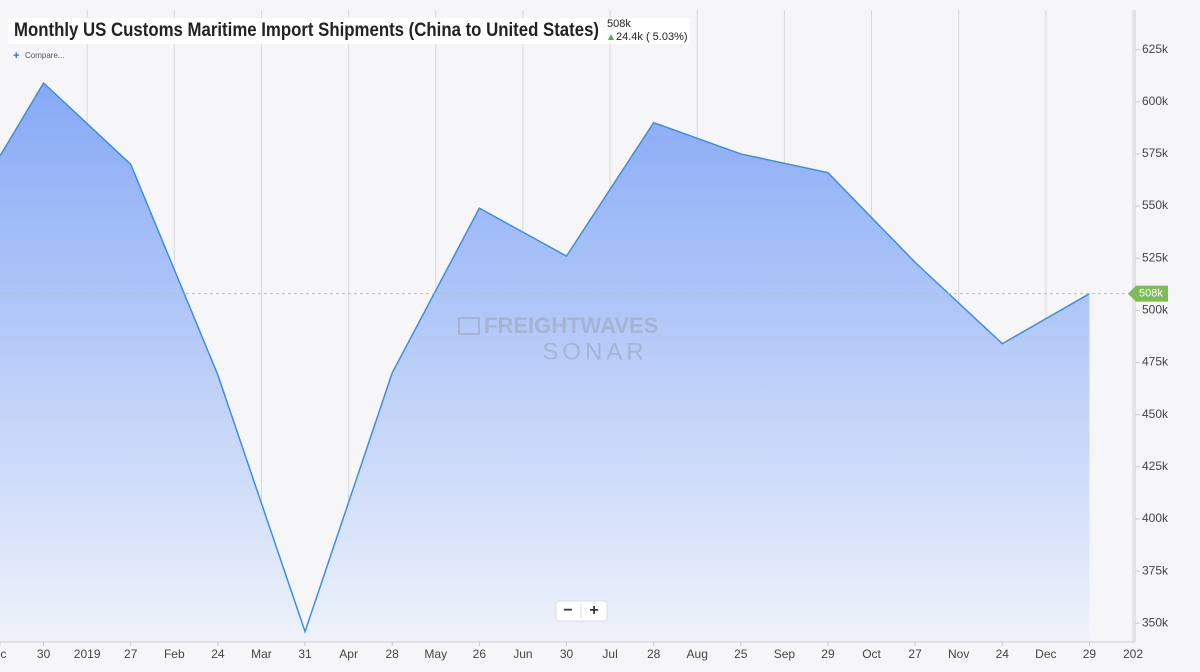 The width and height of the screenshot is (1200, 672). What do you see at coordinates (1045, 654) in the screenshot?
I see `x-tick-label: Dec` at bounding box center [1045, 654].